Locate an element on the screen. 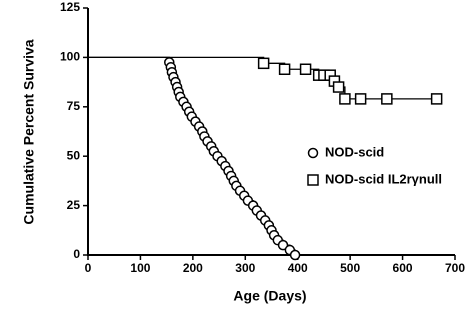  x-tick-label: 400 is located at coordinates (298, 268).